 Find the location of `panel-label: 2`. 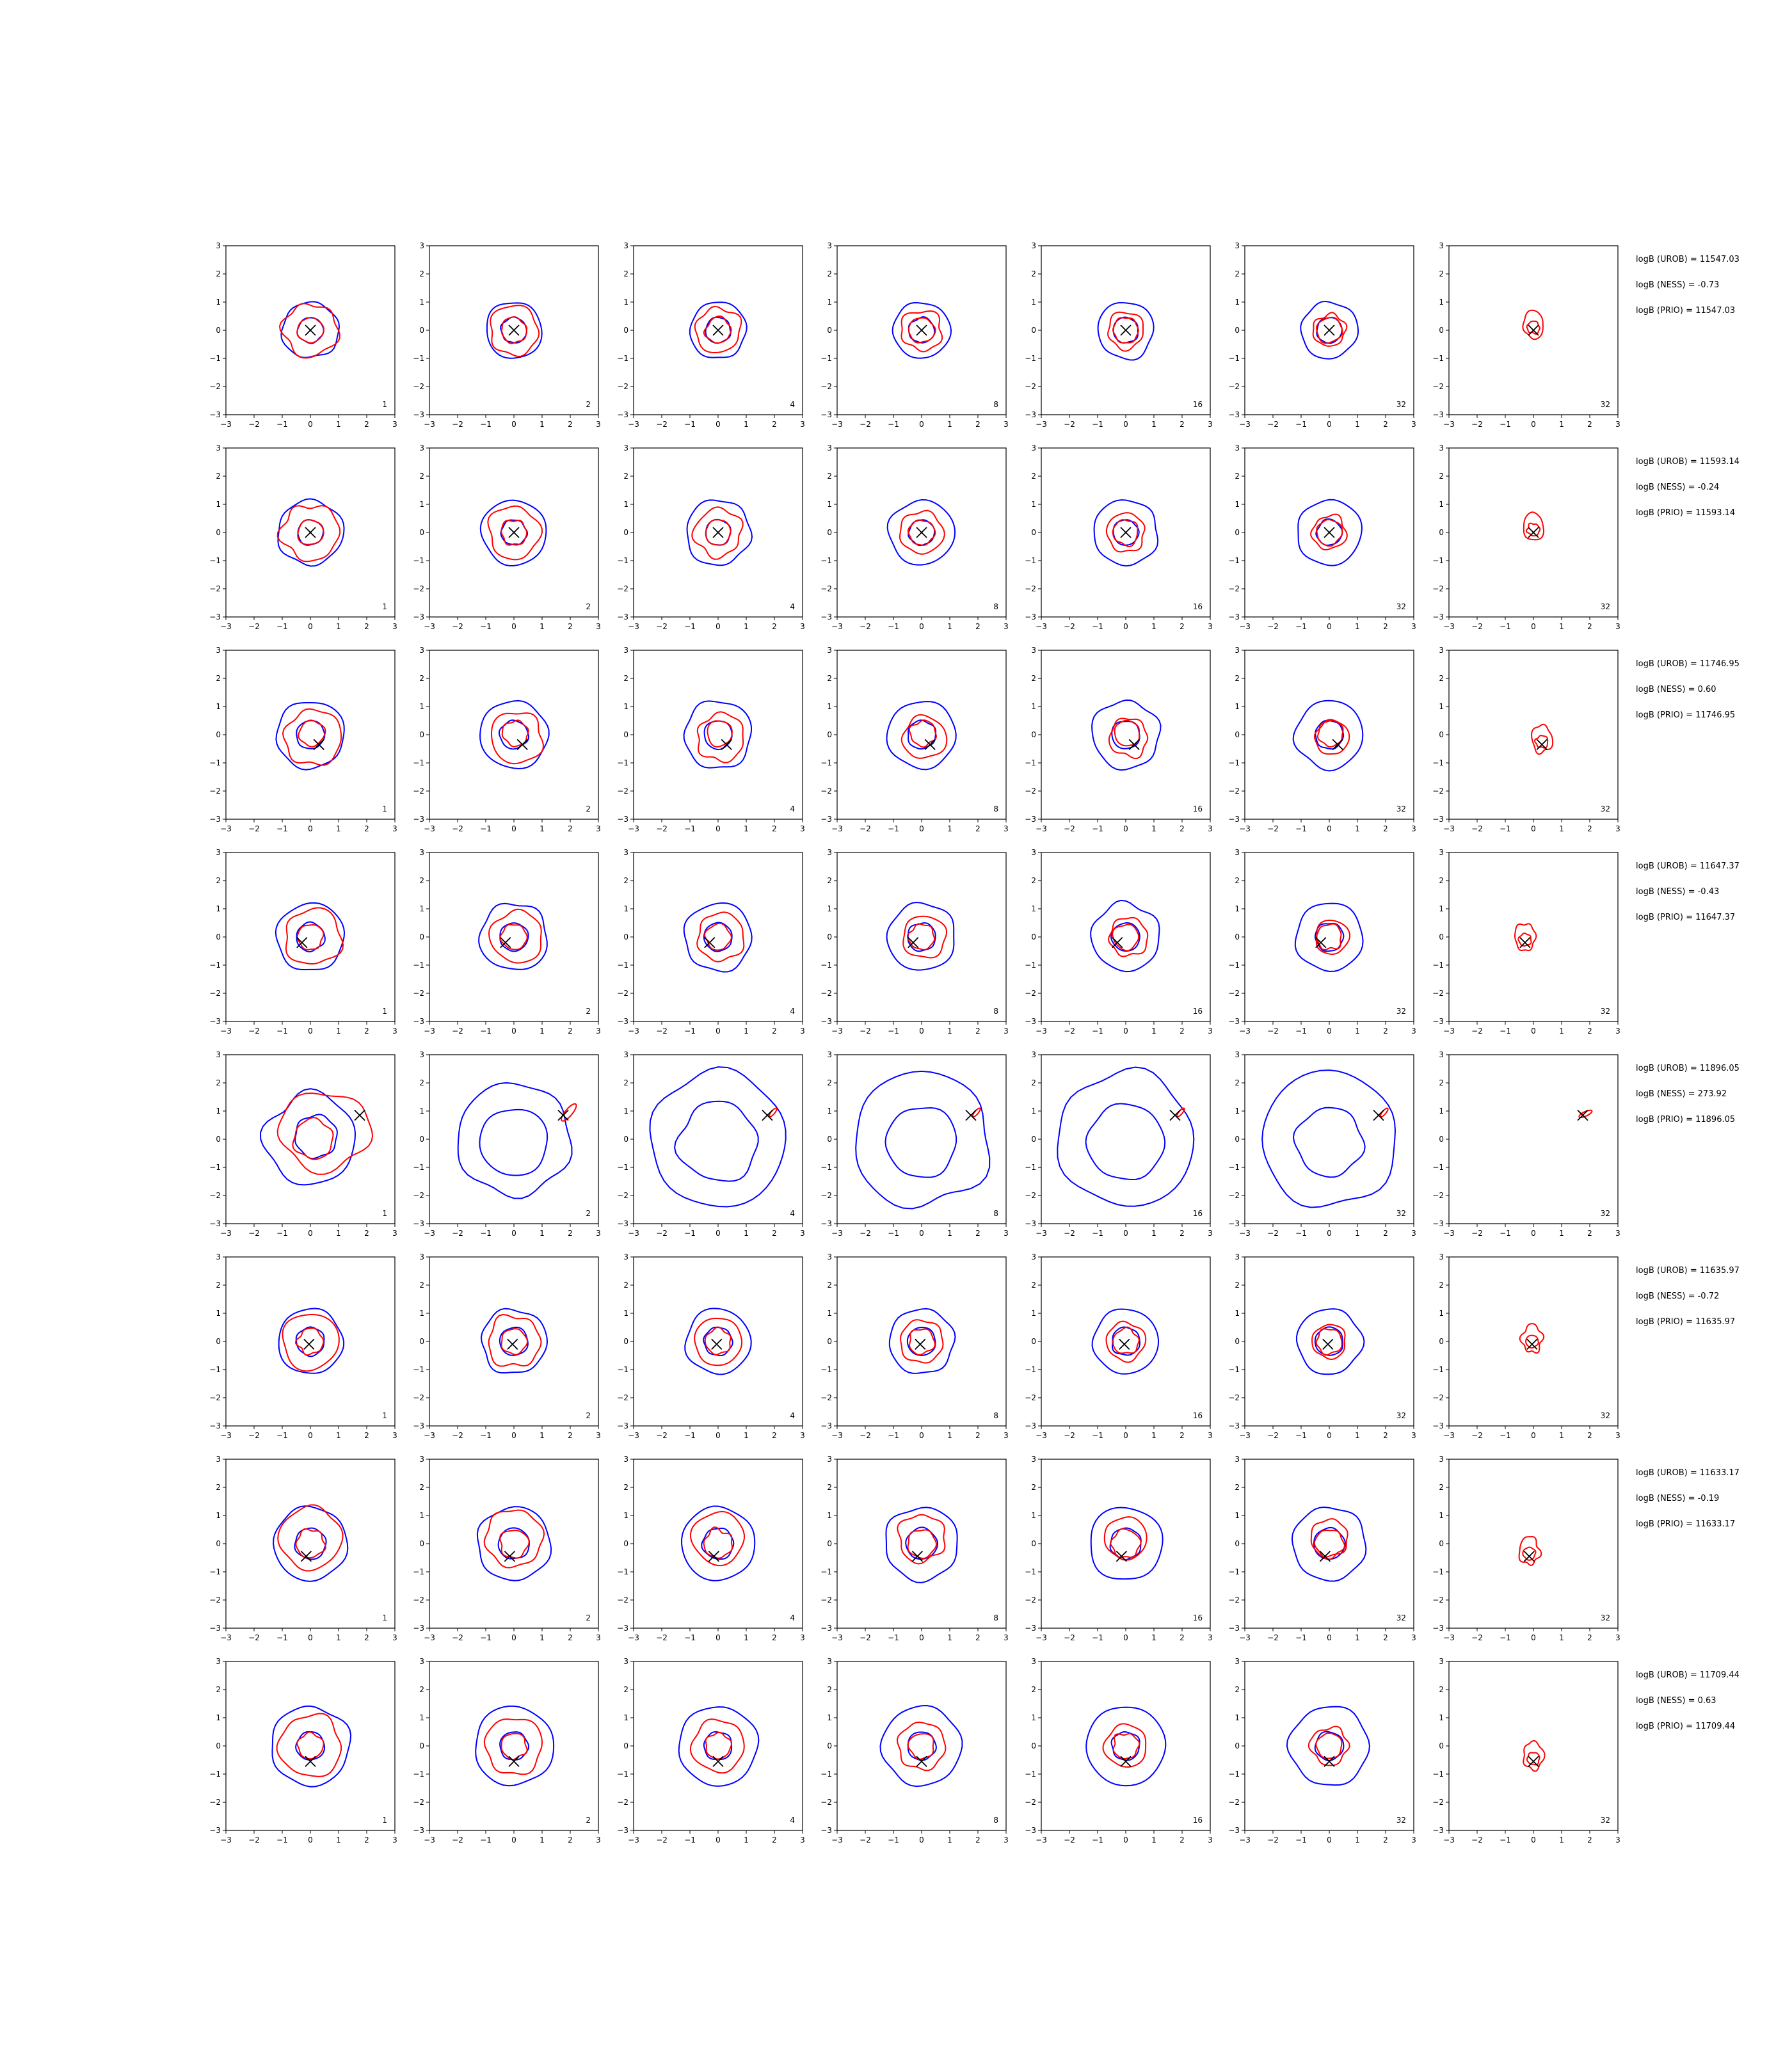

panel-label: 2 is located at coordinates (588, 1820).